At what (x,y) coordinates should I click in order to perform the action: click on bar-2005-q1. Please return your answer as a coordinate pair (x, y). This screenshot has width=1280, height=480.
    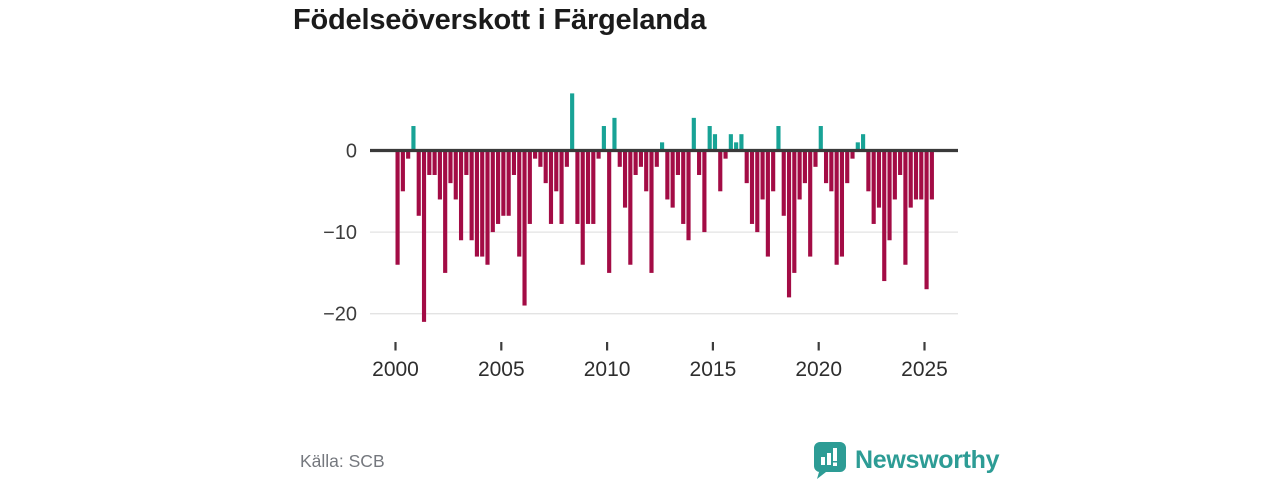
    Looking at the image, I should click on (503, 183).